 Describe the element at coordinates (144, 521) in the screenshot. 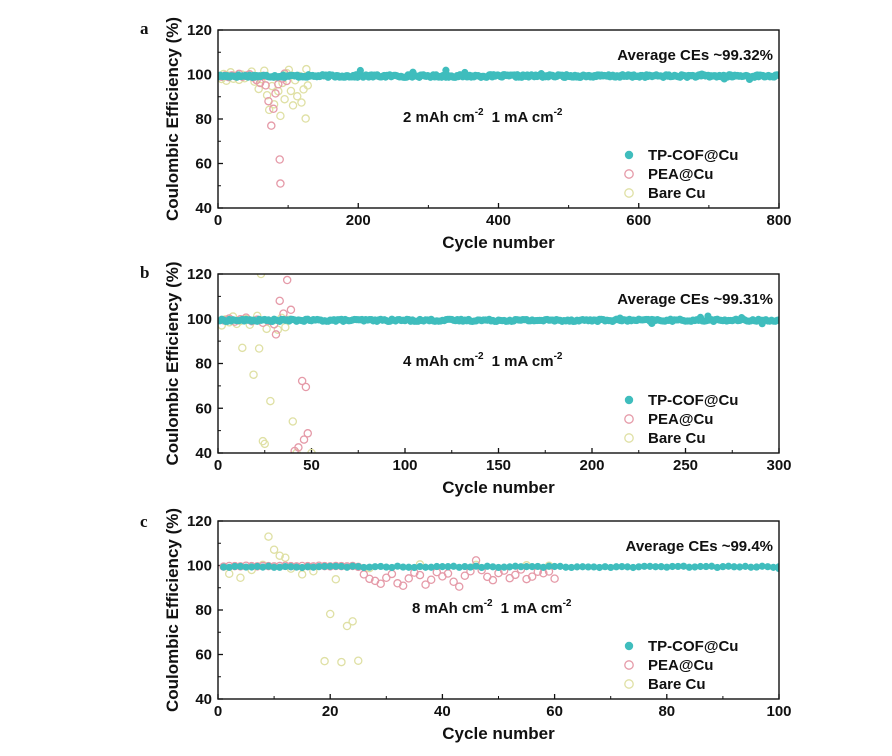

I see `panel-letter: c` at that location.